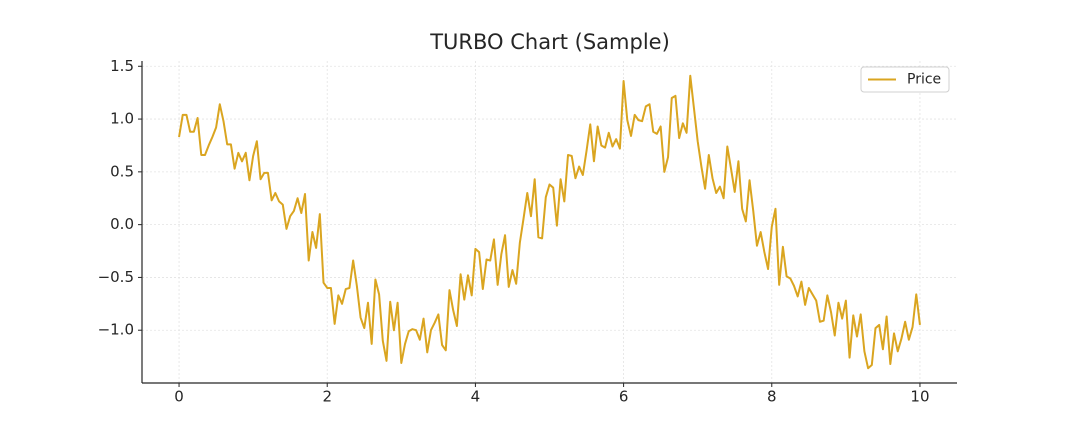  I want to click on y-tick-label: −0.5, so click(116, 277).